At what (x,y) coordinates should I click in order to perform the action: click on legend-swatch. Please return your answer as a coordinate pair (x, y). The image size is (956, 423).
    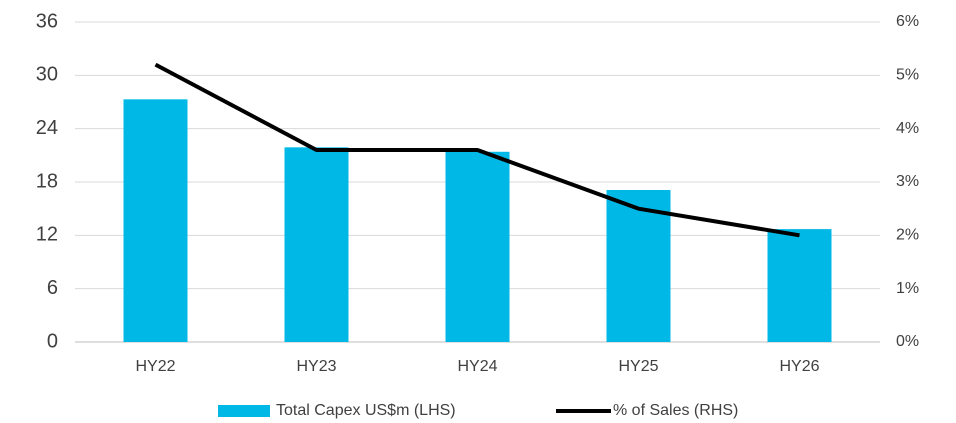
    Looking at the image, I should click on (244, 411).